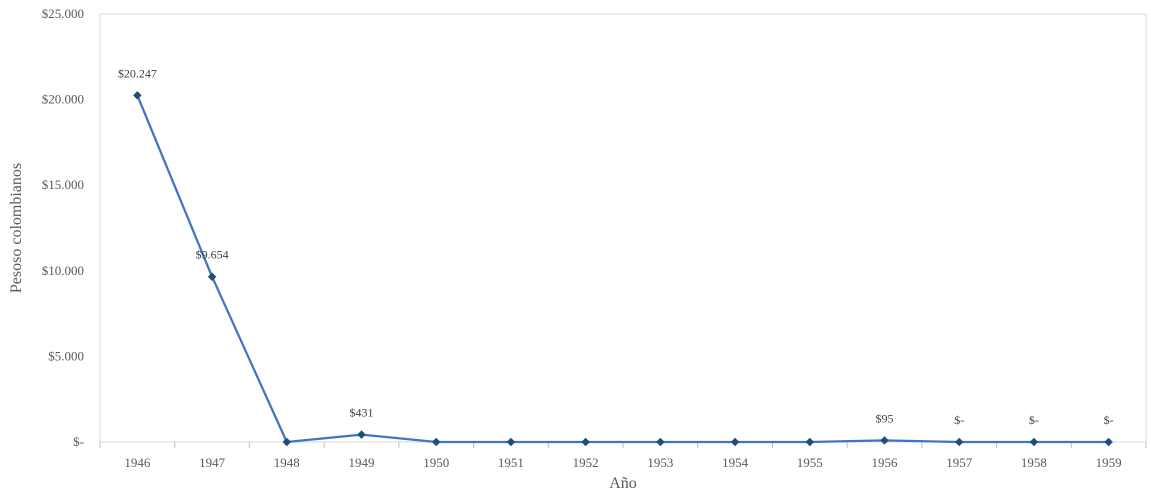 The height and width of the screenshot is (493, 1151). What do you see at coordinates (362, 413) in the screenshot?
I see `data-label: $431` at bounding box center [362, 413].